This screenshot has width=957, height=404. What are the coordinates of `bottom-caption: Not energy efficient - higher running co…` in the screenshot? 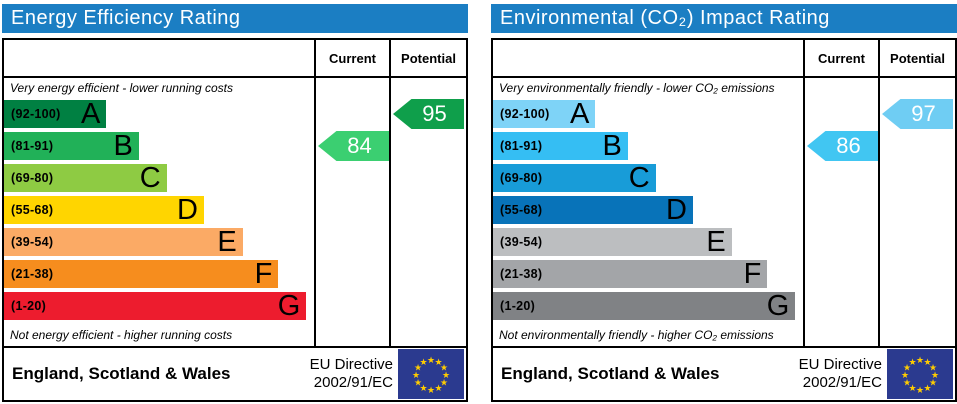 It's located at (121, 335).